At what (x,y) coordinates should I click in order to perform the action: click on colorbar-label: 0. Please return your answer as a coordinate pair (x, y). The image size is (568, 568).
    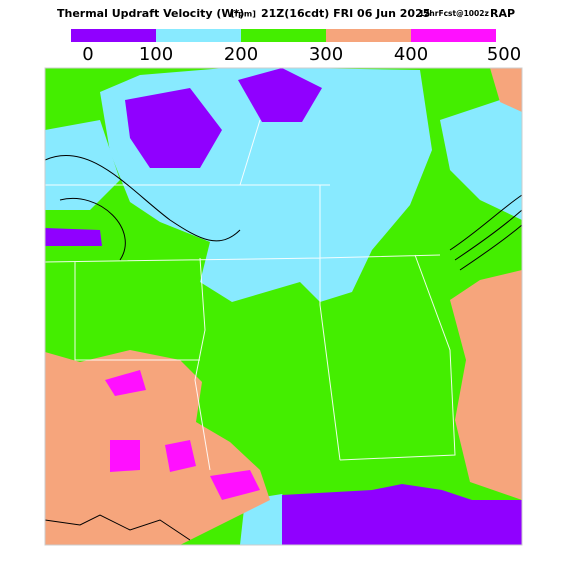
    Looking at the image, I should click on (87, 54).